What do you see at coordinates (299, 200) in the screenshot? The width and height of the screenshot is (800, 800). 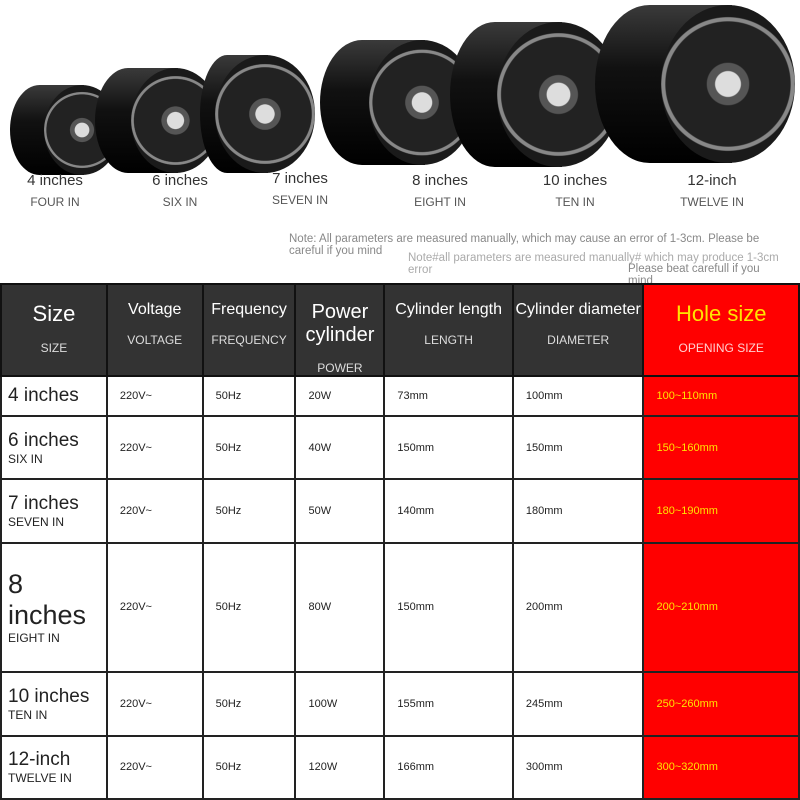 I see `fan-size-sub: SEVEN IN` at bounding box center [299, 200].